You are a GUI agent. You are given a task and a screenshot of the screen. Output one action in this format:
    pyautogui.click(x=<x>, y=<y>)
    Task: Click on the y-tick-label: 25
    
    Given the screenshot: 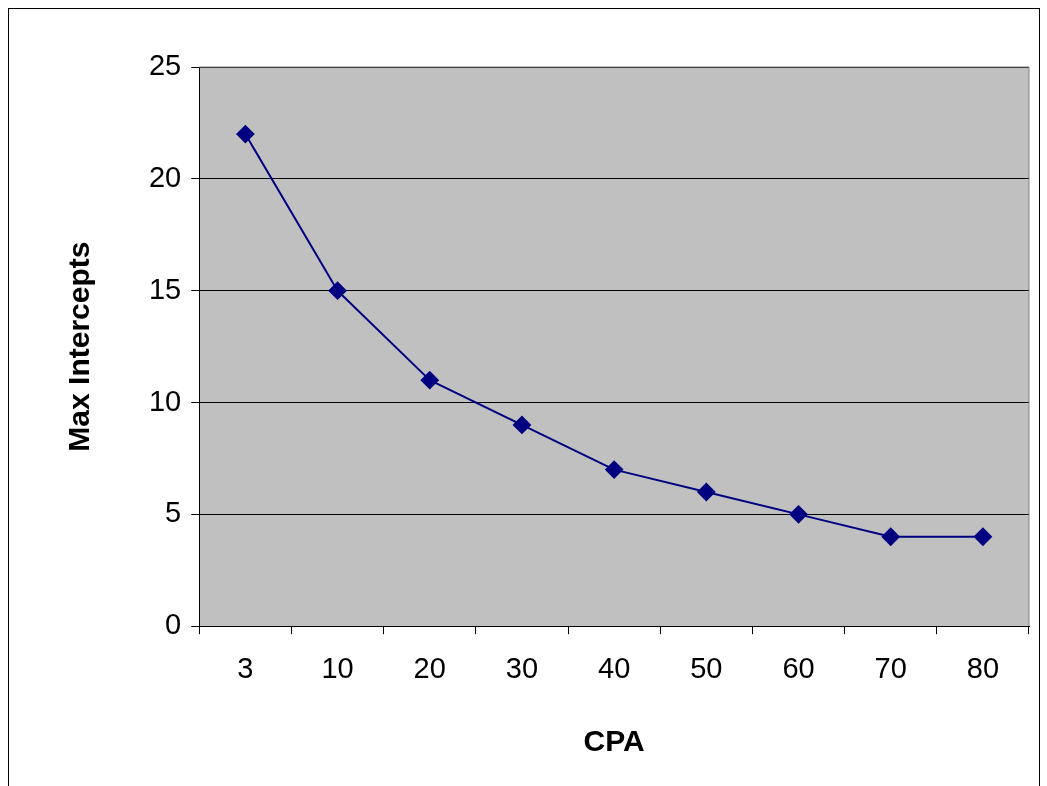 What is the action you would take?
    pyautogui.click(x=165, y=65)
    